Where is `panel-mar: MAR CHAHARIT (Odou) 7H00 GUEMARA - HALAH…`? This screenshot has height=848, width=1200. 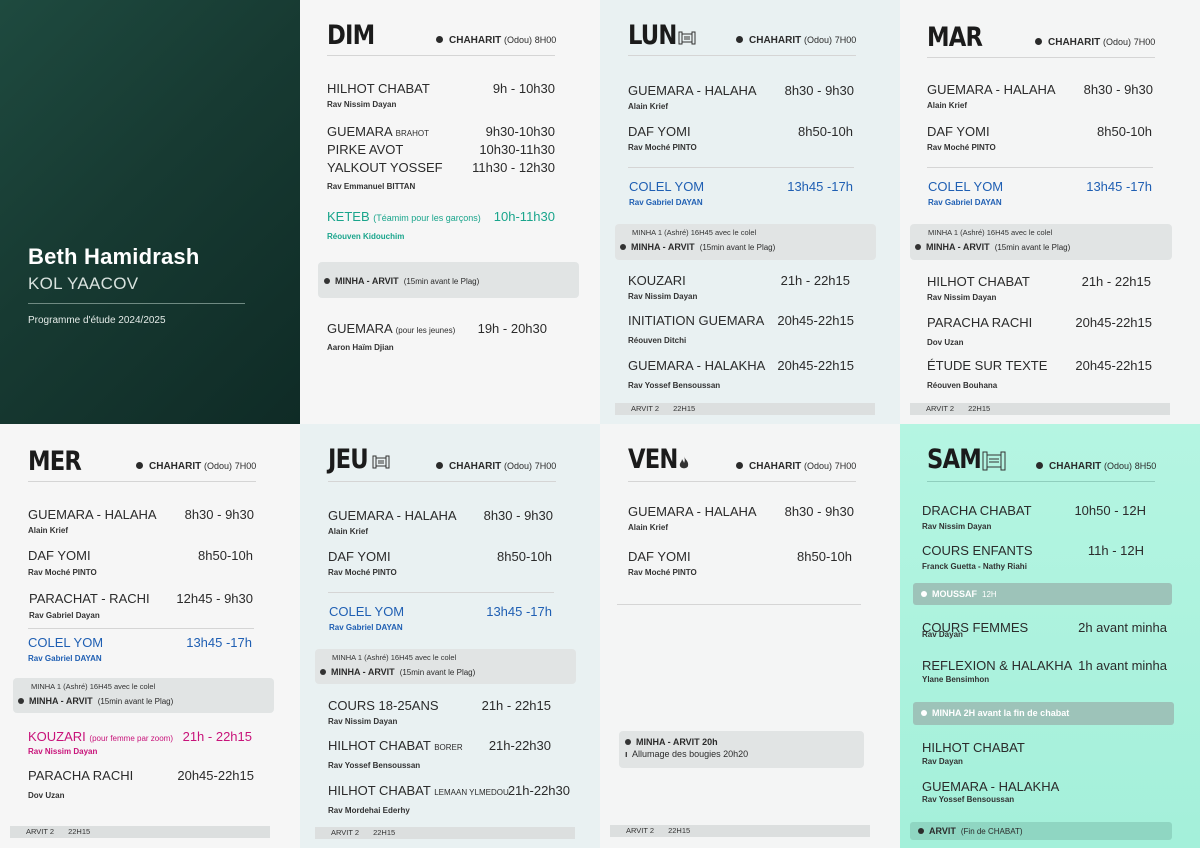
panel-mar: MAR CHAHARIT (Odou) 7H00 GUEMARA - HALAH… is located at coordinates (1050, 212).